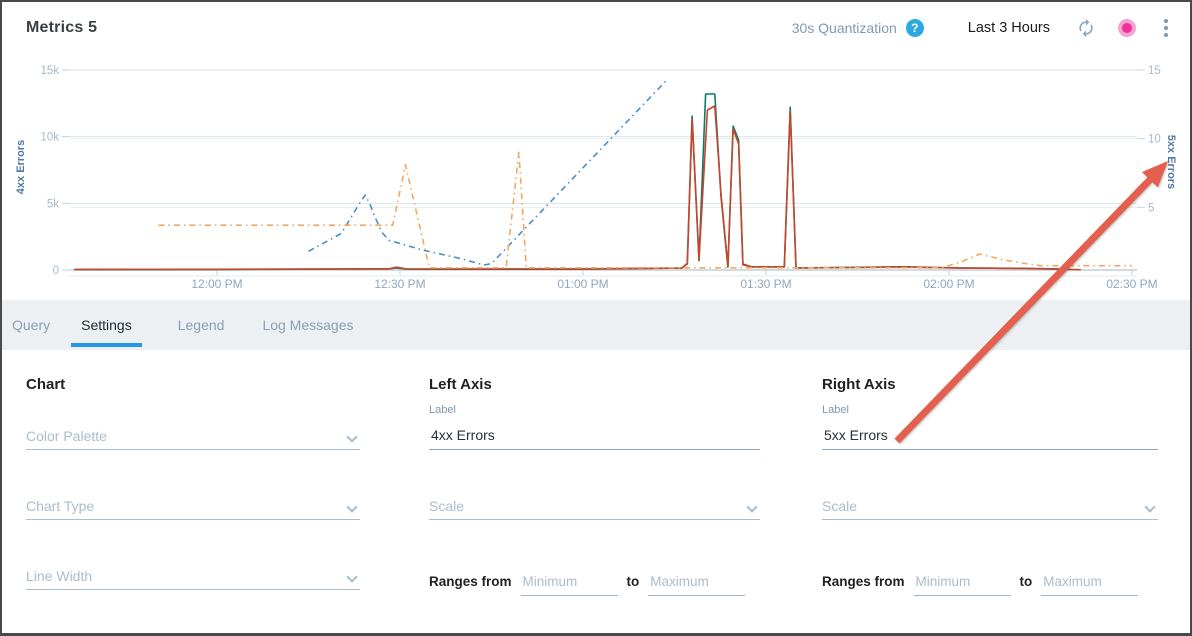 This screenshot has width=1192, height=636. Describe the element at coordinates (697, 585) in the screenshot. I see `left-axis-max-input` at that location.